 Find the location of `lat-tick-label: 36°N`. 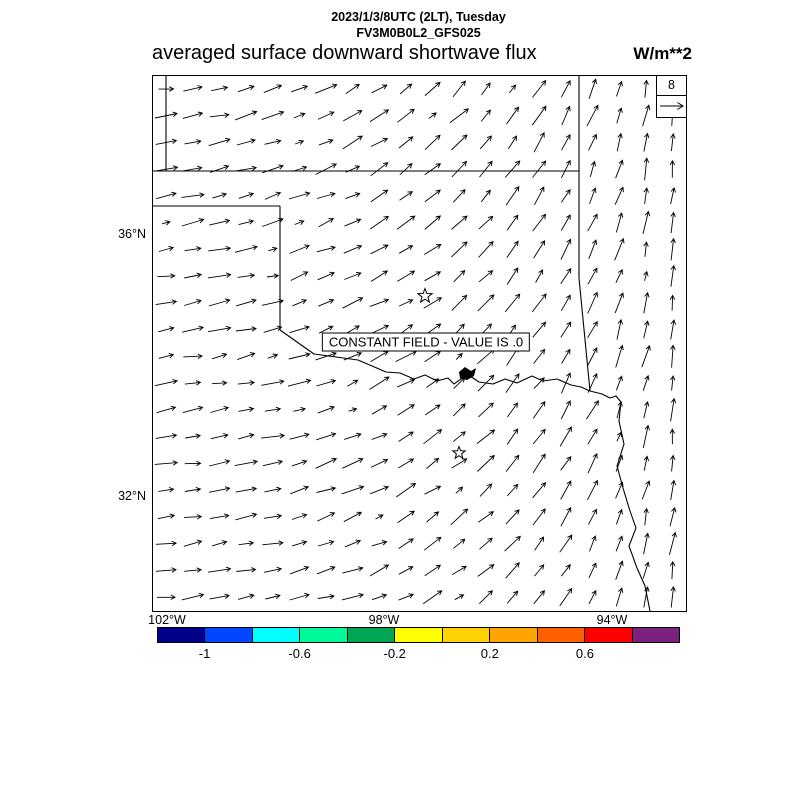

lat-tick-label: 36°N is located at coordinates (132, 234).